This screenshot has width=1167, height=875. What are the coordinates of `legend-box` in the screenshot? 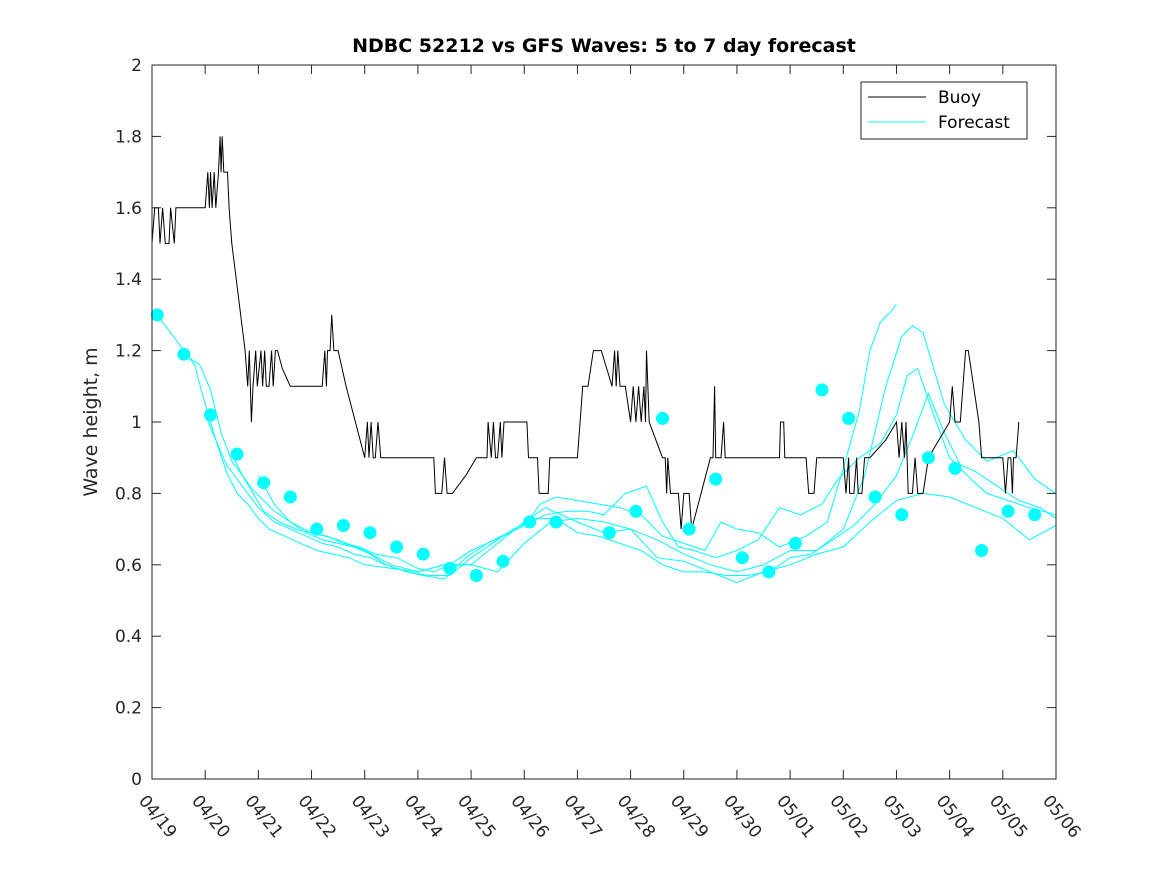 It's located at (944, 110).